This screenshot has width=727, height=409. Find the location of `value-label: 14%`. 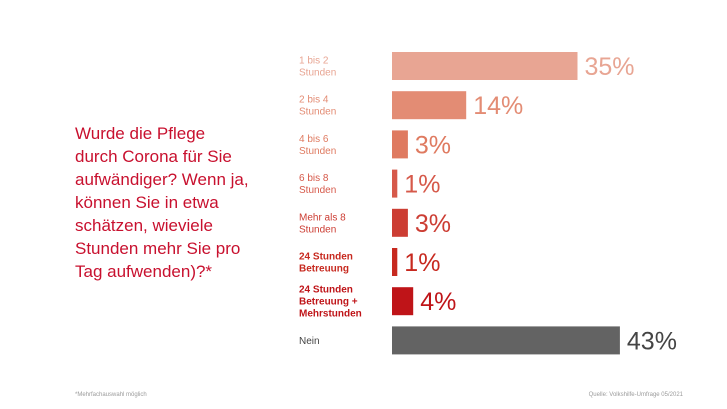

value-label: 14% is located at coordinates (498, 106).